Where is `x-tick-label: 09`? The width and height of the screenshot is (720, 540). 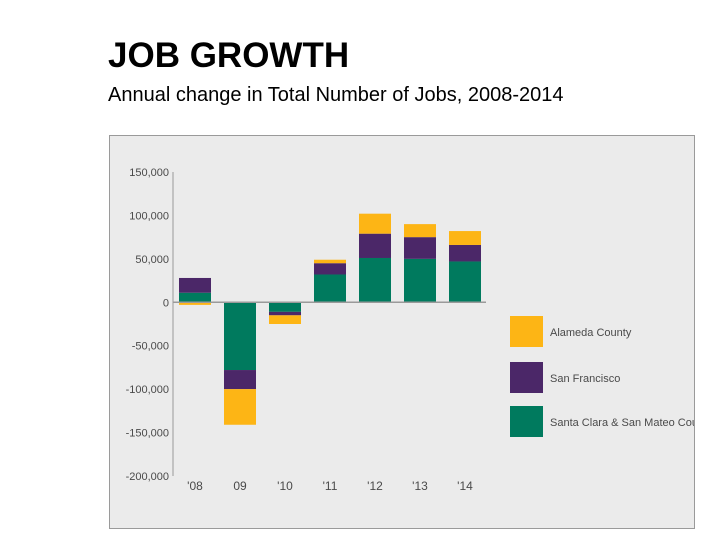 x-tick-label: 09 is located at coordinates (240, 486).